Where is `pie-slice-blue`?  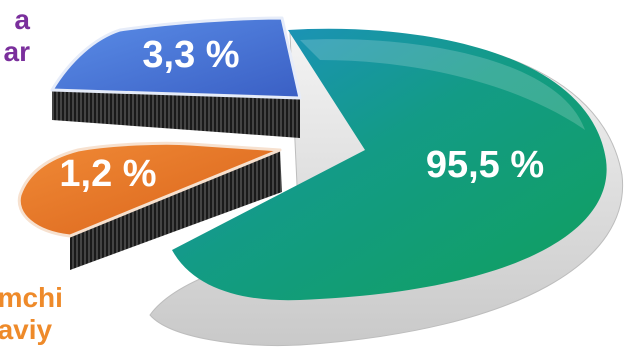
pie-slice-blue is located at coordinates (176, 58).